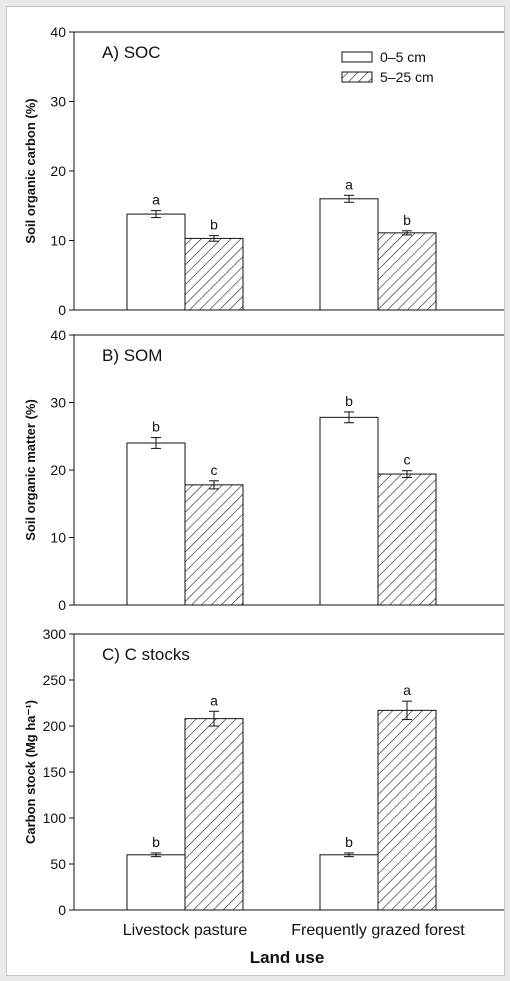 Image resolution: width=510 pixels, height=981 pixels. Describe the element at coordinates (287, 957) in the screenshot. I see `x-axis-title: Land use` at that location.